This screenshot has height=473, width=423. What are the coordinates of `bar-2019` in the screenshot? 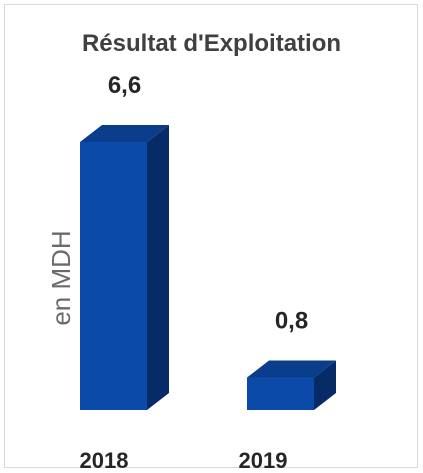 It's located at (291, 385).